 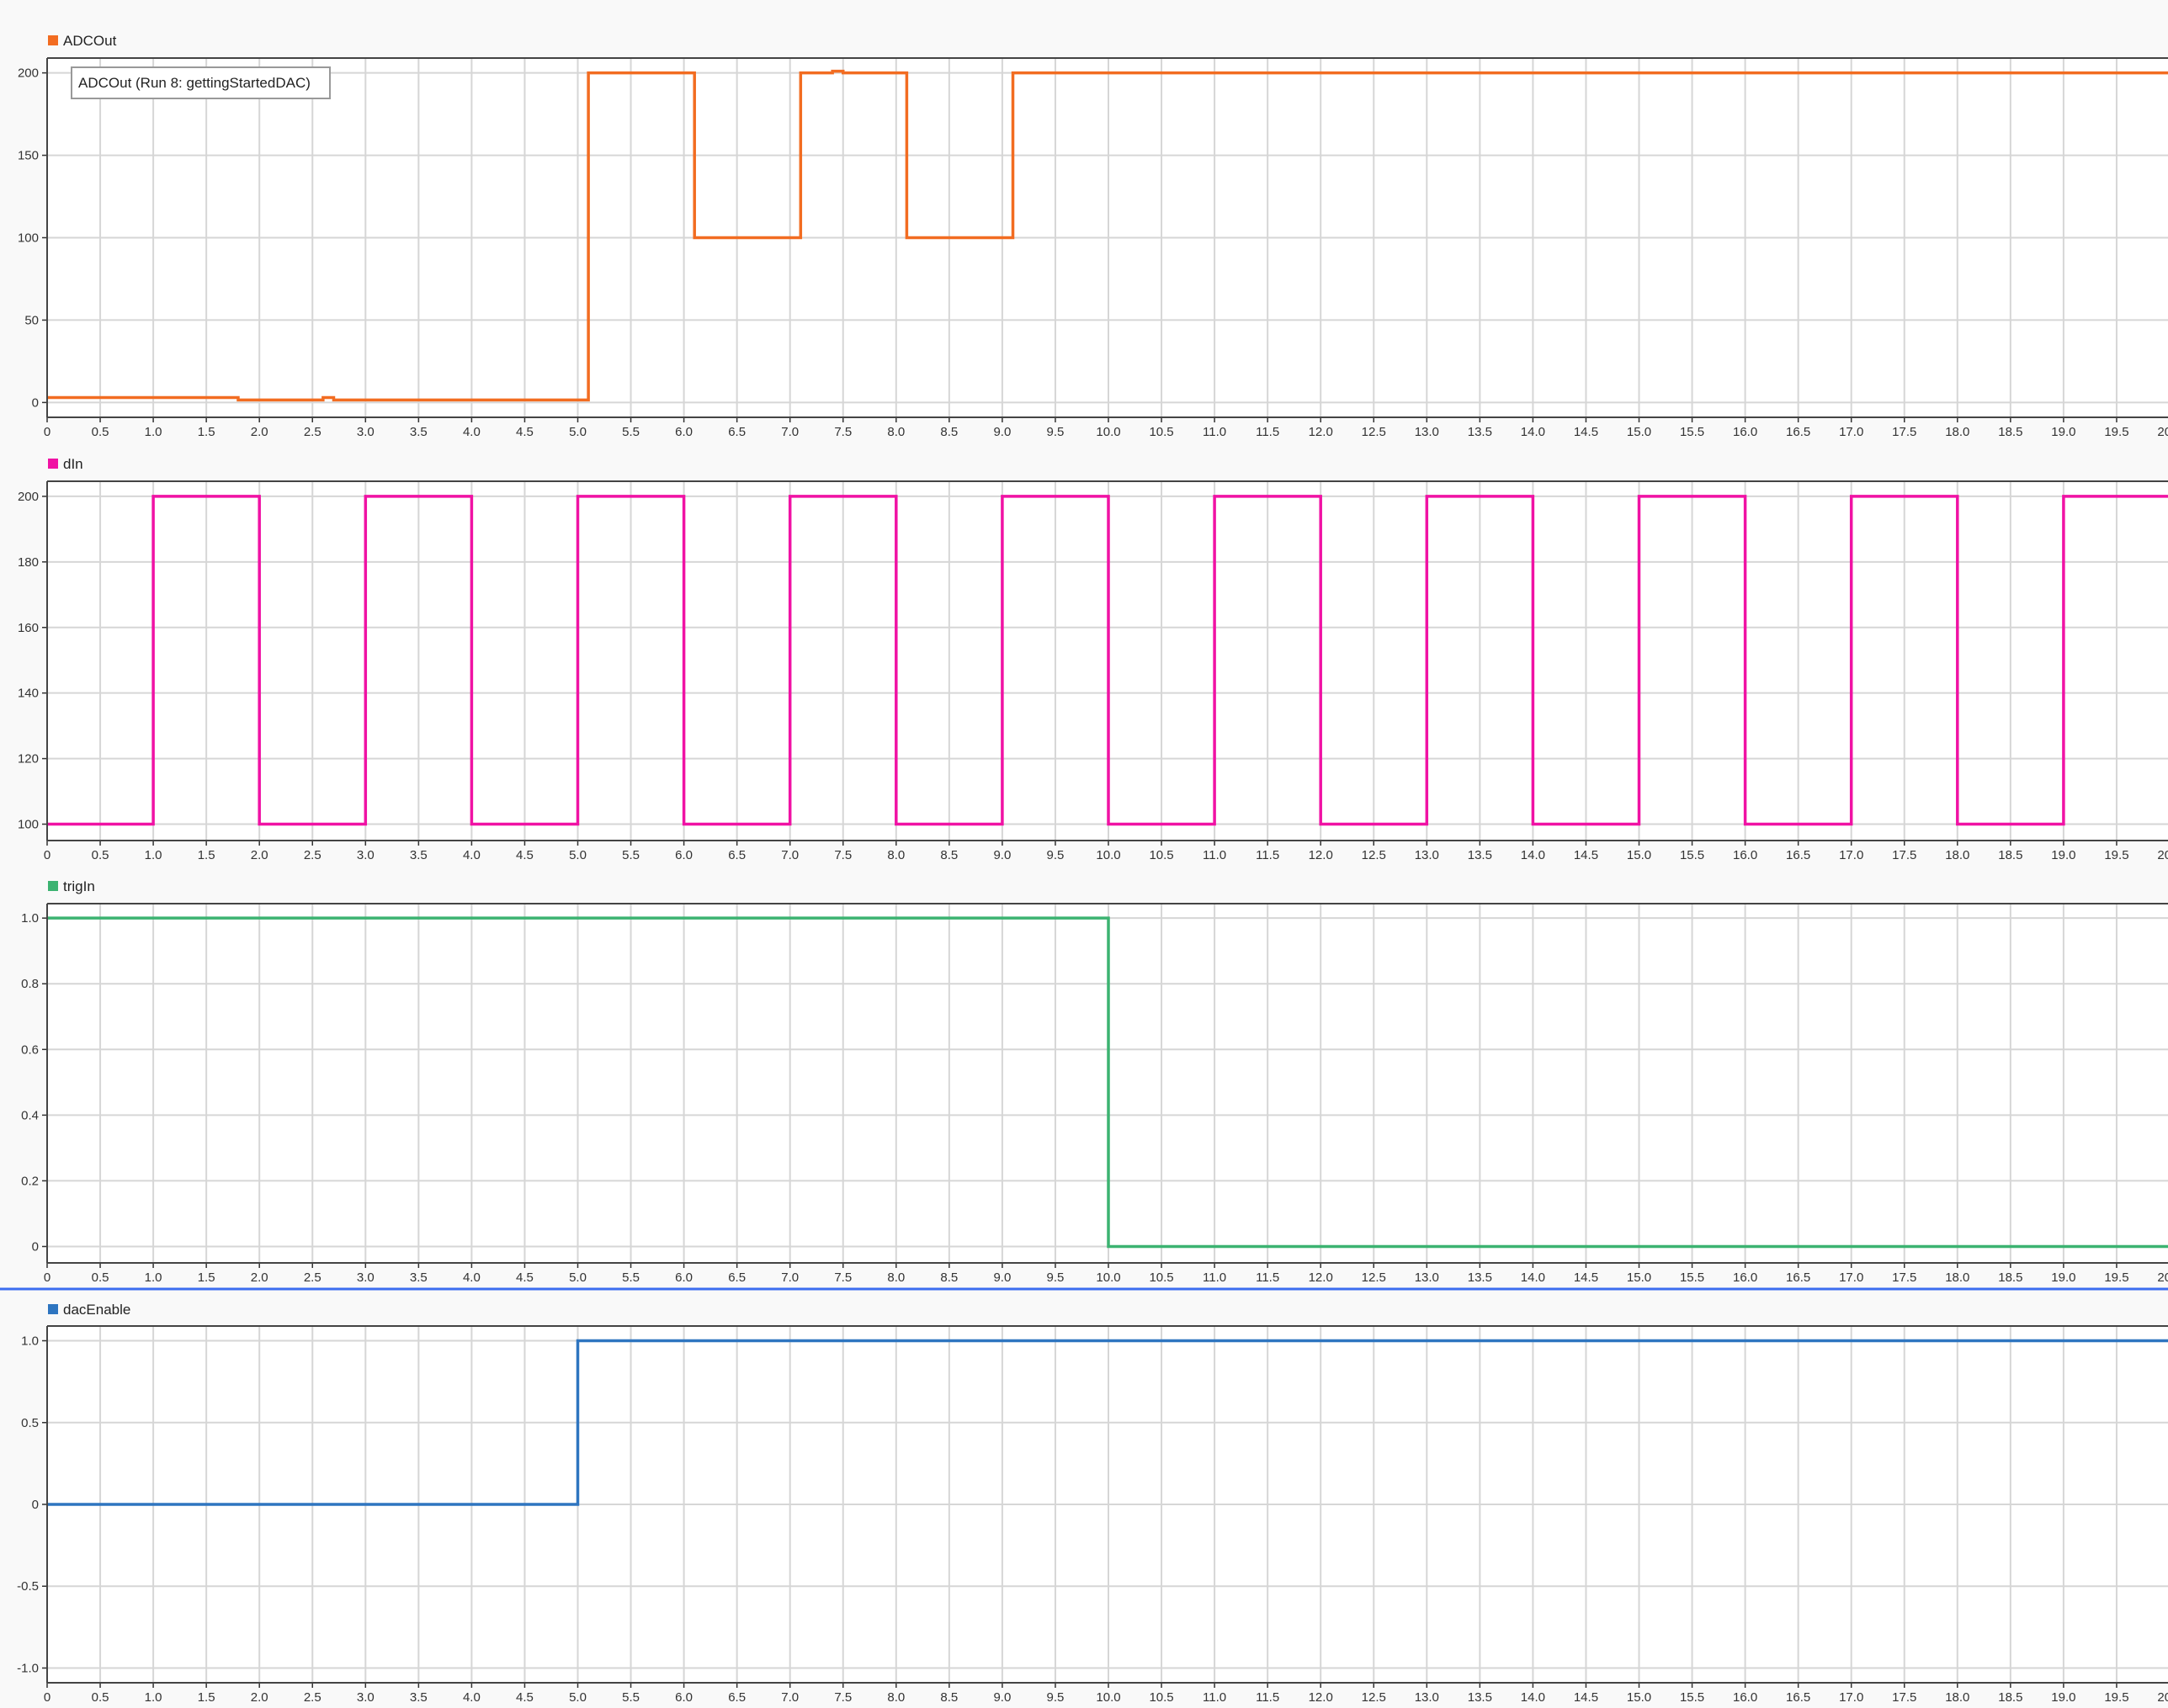 I want to click on legend-label: trigIn, so click(x=79, y=886).